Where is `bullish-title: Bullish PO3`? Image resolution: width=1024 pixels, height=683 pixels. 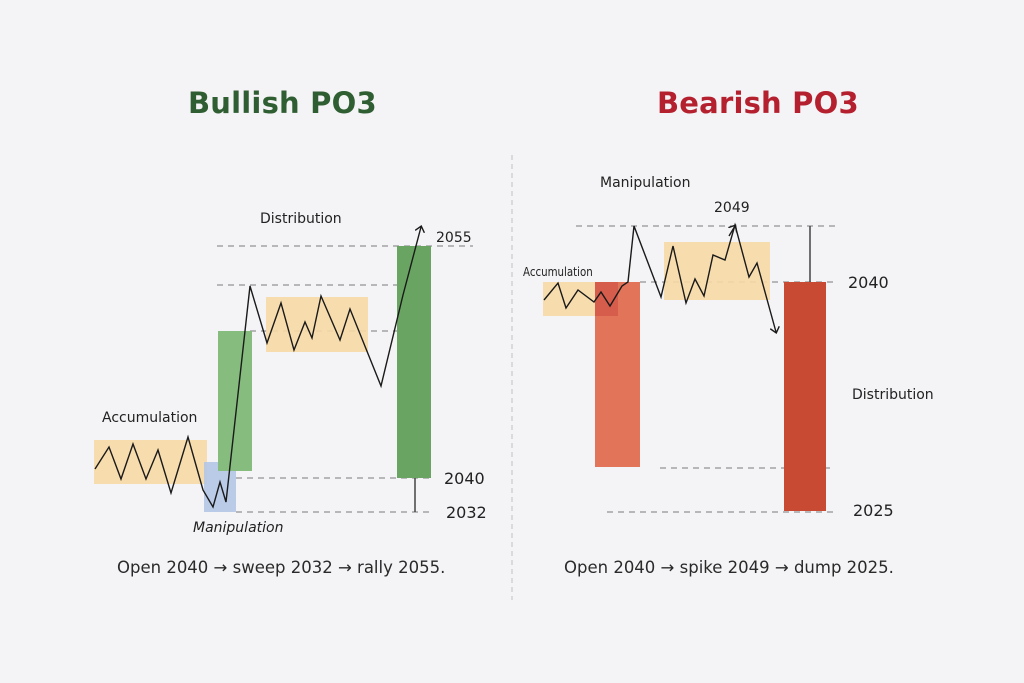 bullish-title: Bullish PO3 is located at coordinates (282, 103).